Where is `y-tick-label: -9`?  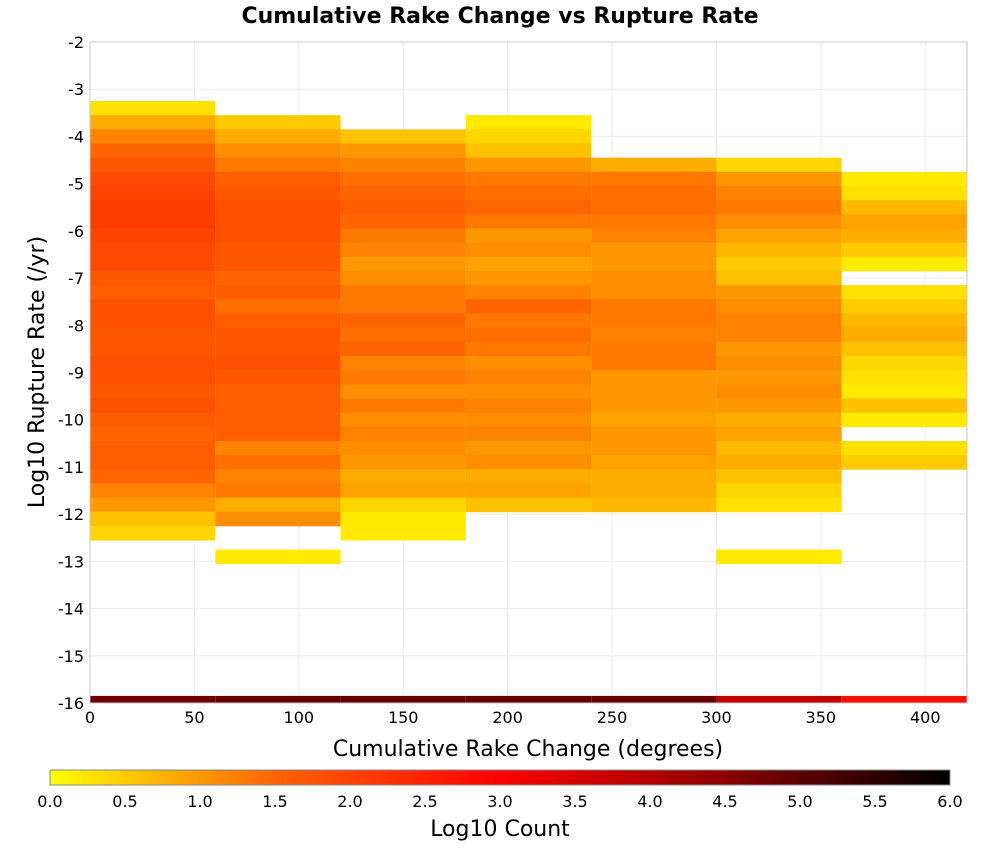
y-tick-label: -9 is located at coordinates (76, 373).